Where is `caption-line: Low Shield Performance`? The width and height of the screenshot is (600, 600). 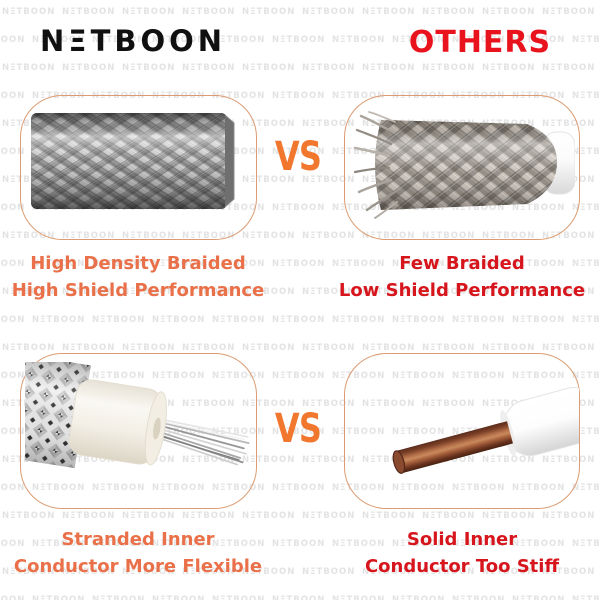
caption-line: Low Shield Performance is located at coordinates (462, 290).